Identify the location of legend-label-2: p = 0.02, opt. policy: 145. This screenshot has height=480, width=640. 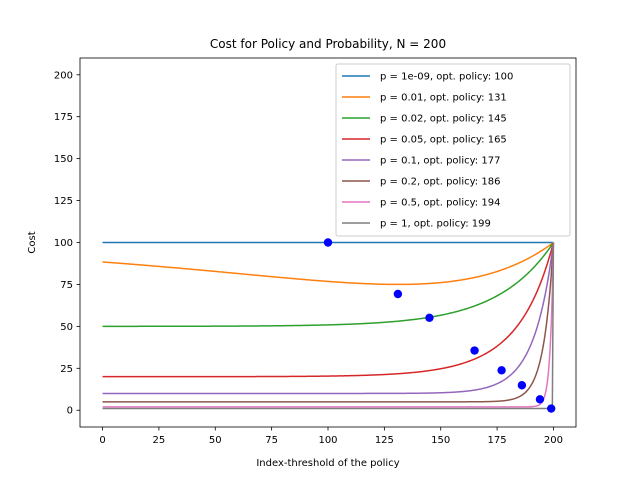
(443, 119).